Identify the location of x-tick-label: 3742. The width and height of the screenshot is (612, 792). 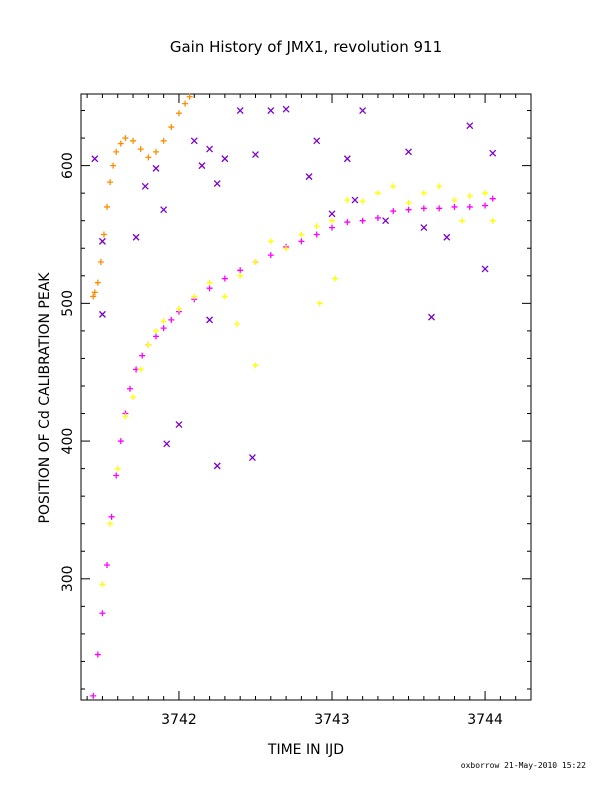
(179, 720).